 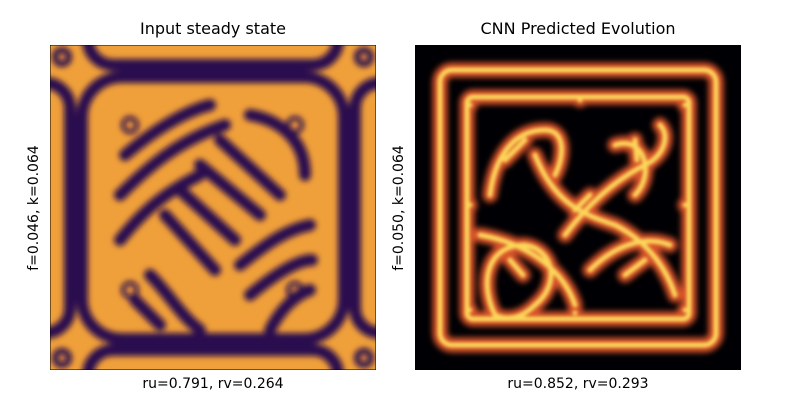 What do you see at coordinates (212, 384) in the screenshot?
I see `x-label: ru=0.791, rv=0.264` at bounding box center [212, 384].